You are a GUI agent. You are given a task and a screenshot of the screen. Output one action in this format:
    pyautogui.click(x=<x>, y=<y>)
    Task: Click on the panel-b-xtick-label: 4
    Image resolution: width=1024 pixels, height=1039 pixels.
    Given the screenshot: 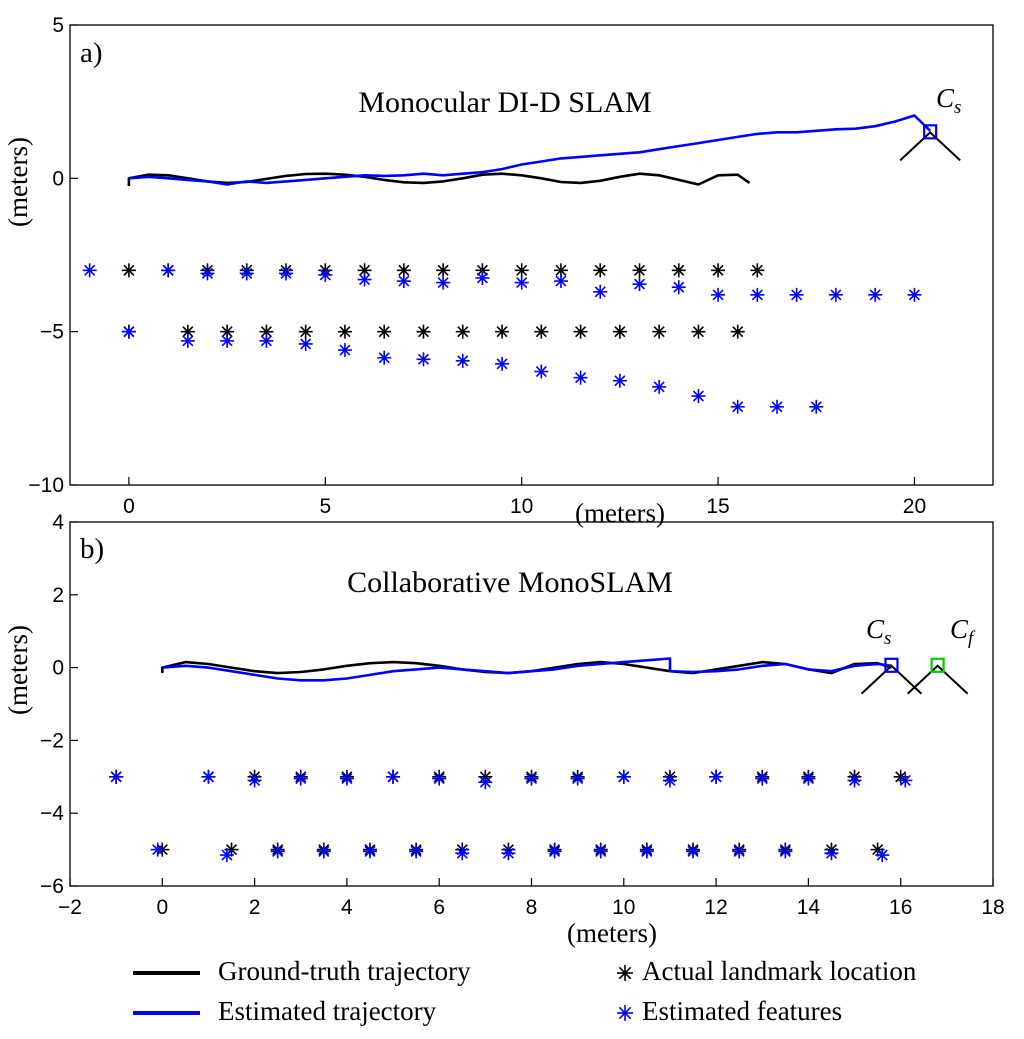 What is the action you would take?
    pyautogui.click(x=347, y=907)
    